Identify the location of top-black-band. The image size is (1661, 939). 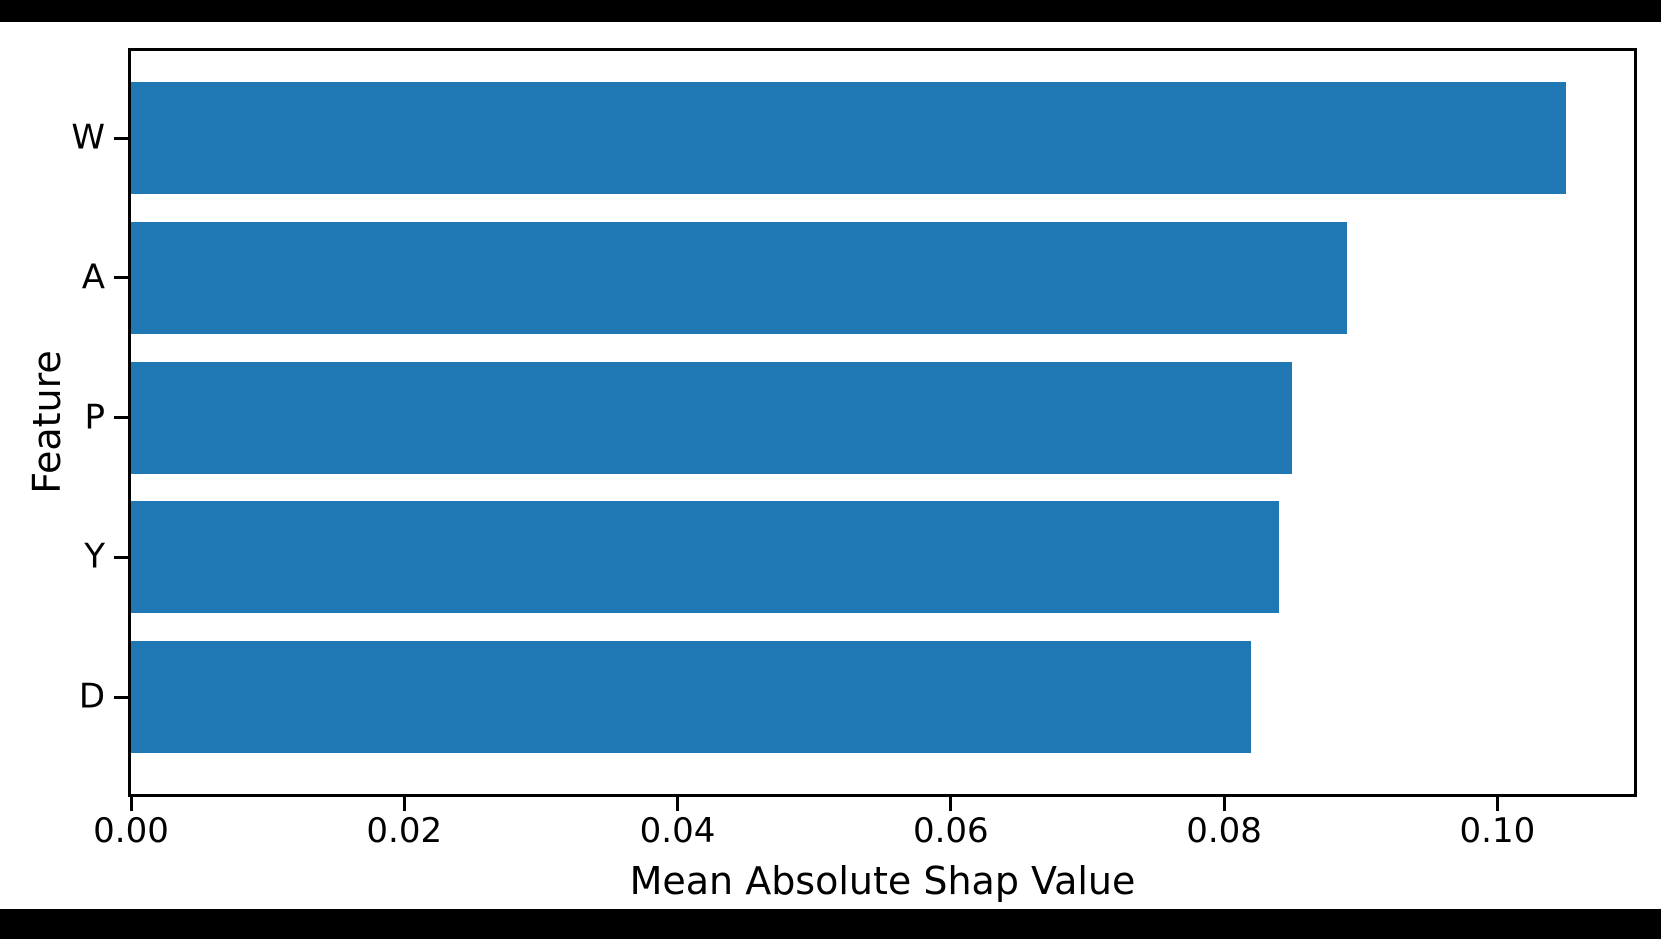
(830, 11).